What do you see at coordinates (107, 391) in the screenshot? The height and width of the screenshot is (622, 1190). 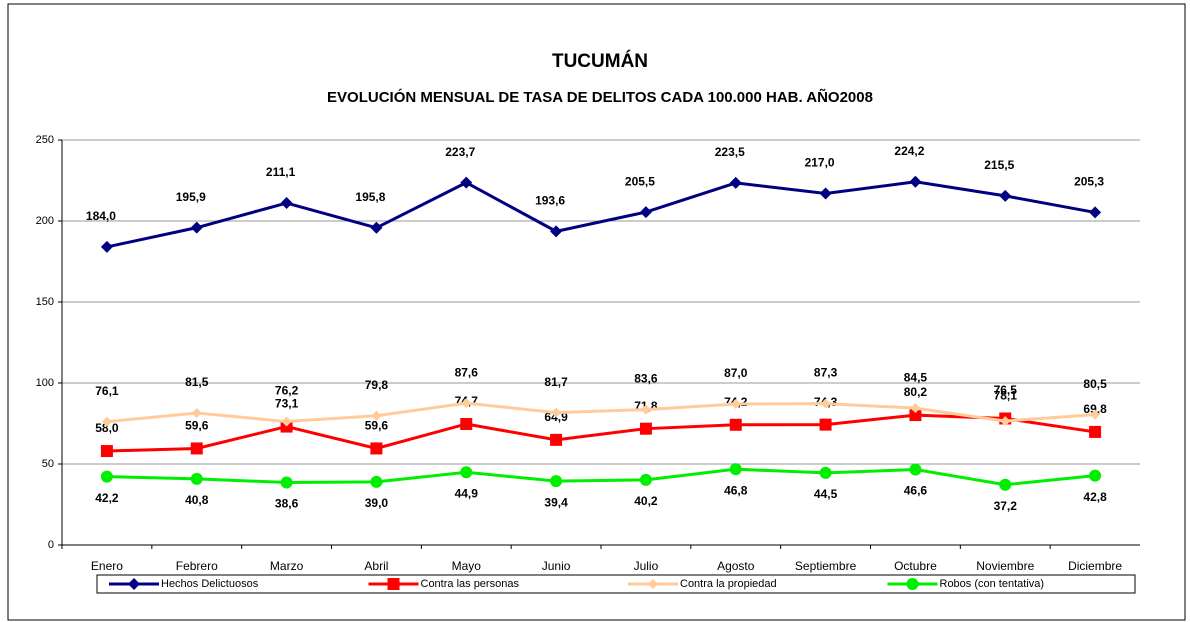 I see `data-label: 76,1` at bounding box center [107, 391].